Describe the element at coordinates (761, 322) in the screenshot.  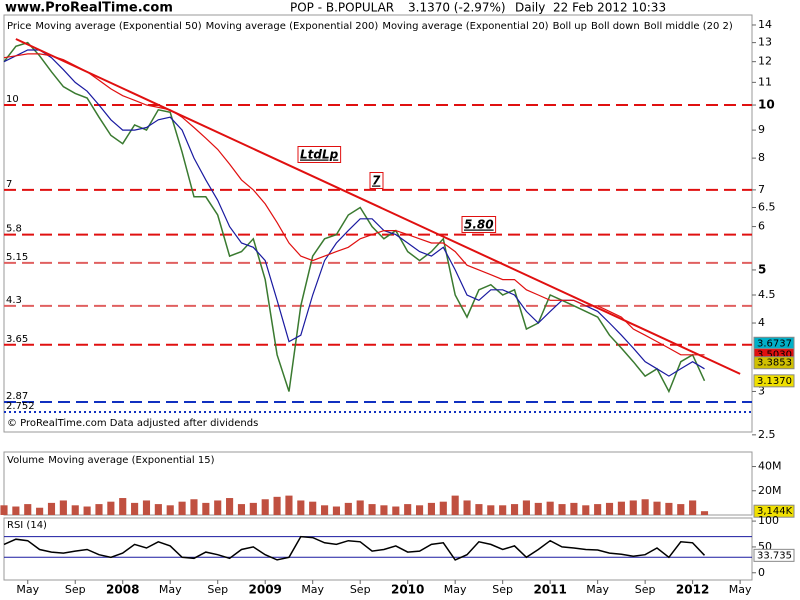
I see `y-tick-label: 4` at that location.